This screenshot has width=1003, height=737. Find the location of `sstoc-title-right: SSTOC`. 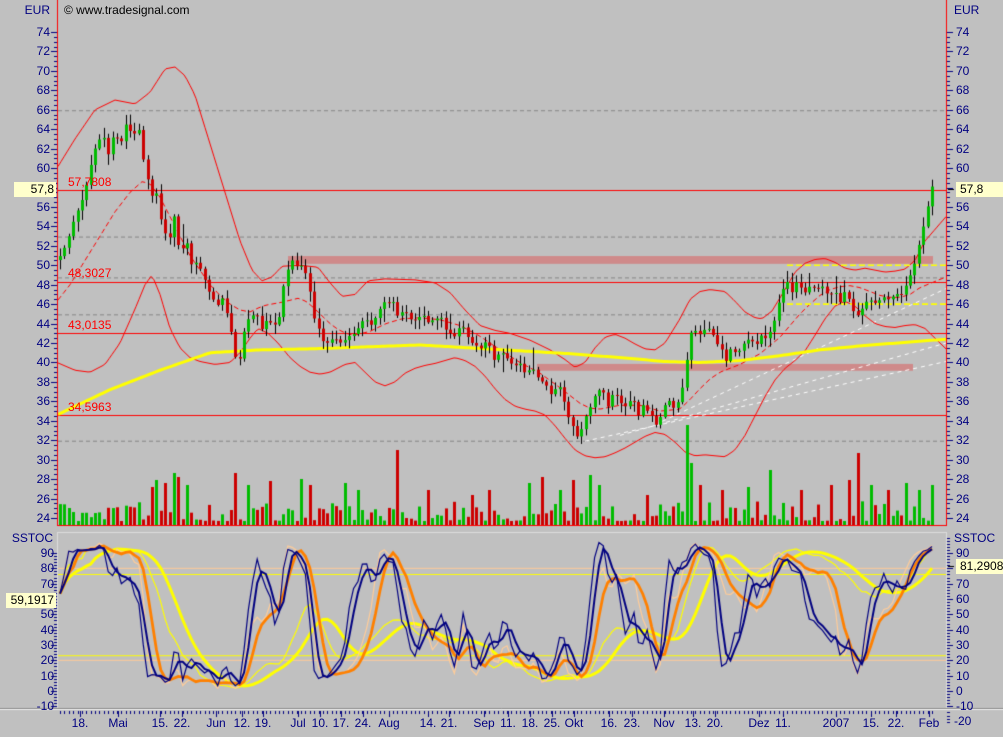

sstoc-title-right: SSTOC is located at coordinates (975, 538).